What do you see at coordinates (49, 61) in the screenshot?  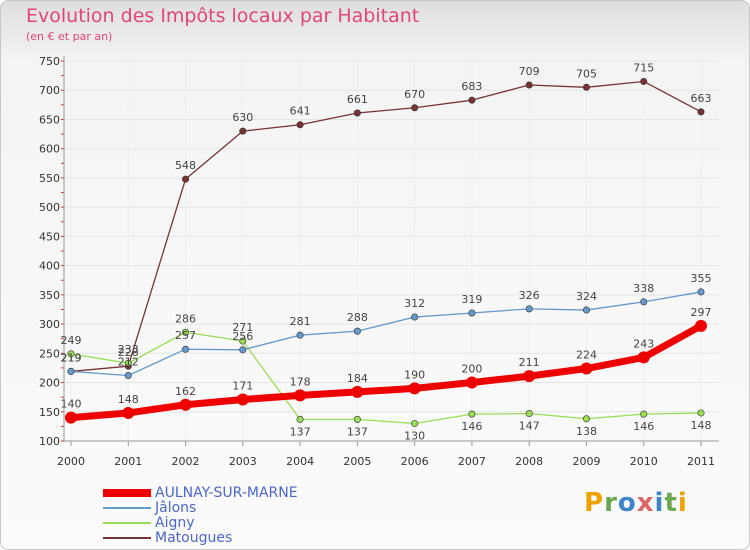 I see `y-tick-label: 750` at bounding box center [49, 61].